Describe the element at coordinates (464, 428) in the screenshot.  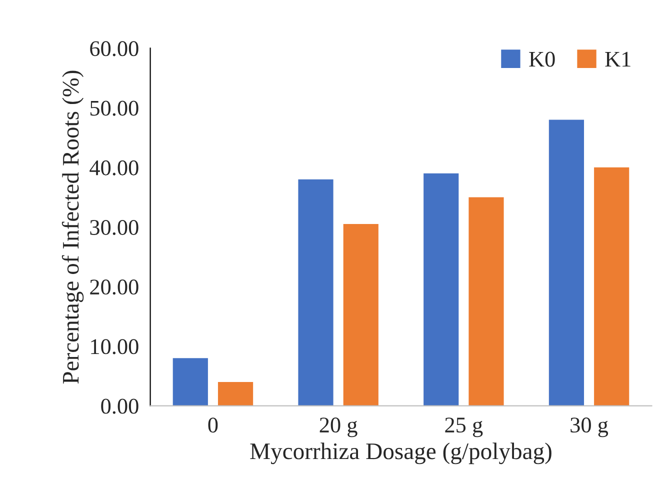
I see `x-tick-label: 25 g` at that location.